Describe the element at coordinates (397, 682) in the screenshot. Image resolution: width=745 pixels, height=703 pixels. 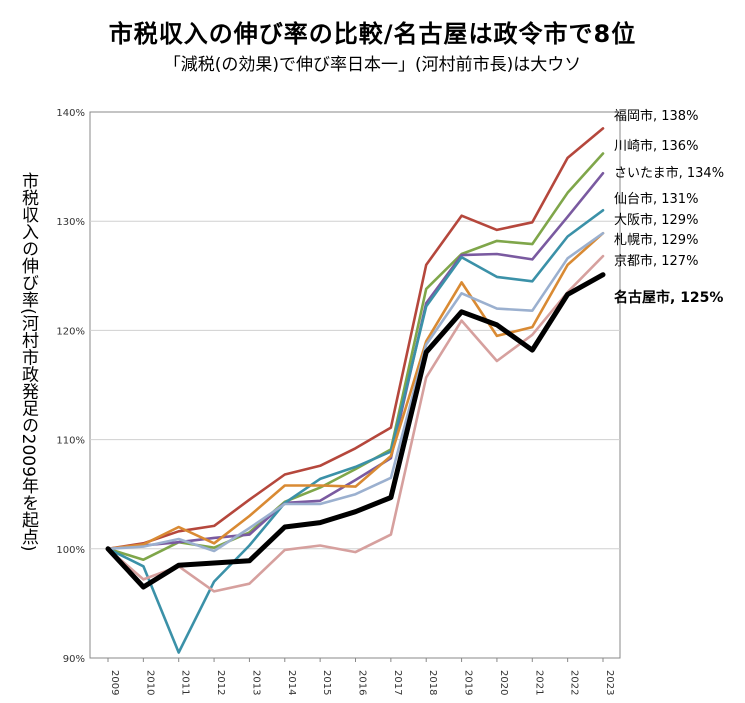
I see `x-tick-label: 2017` at that location.